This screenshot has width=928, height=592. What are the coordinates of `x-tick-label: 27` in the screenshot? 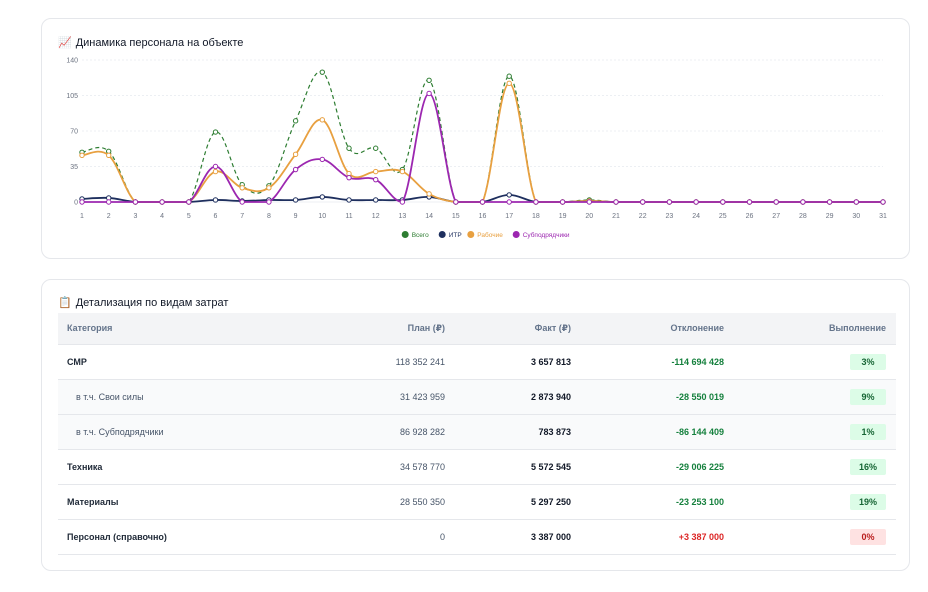 It's located at (776, 216).